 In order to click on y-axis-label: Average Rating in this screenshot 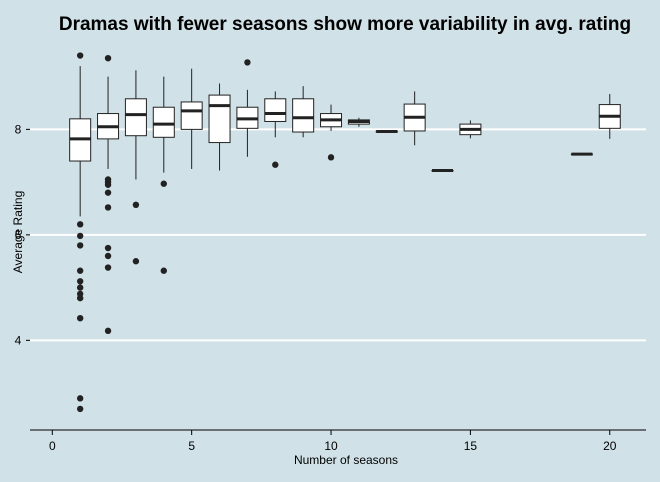, I will do `click(18, 232)`.